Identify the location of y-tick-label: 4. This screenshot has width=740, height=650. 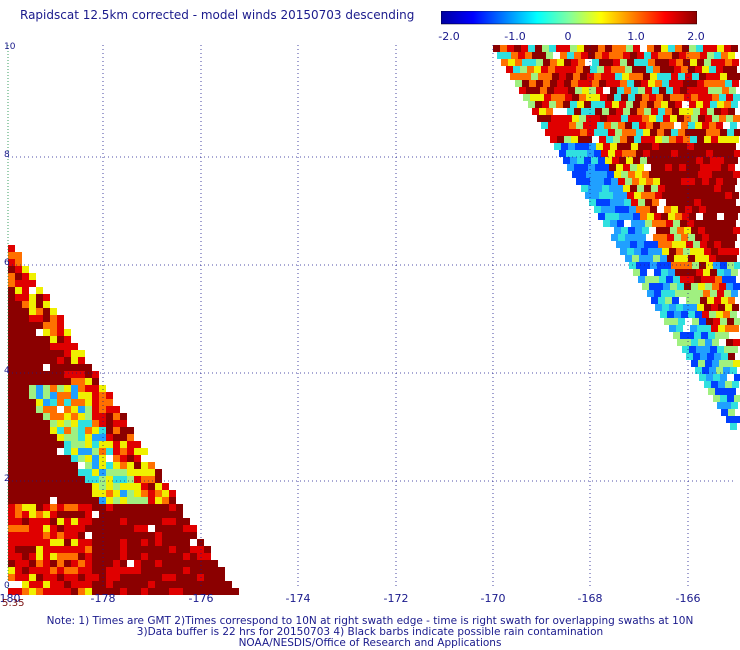
(7, 371).